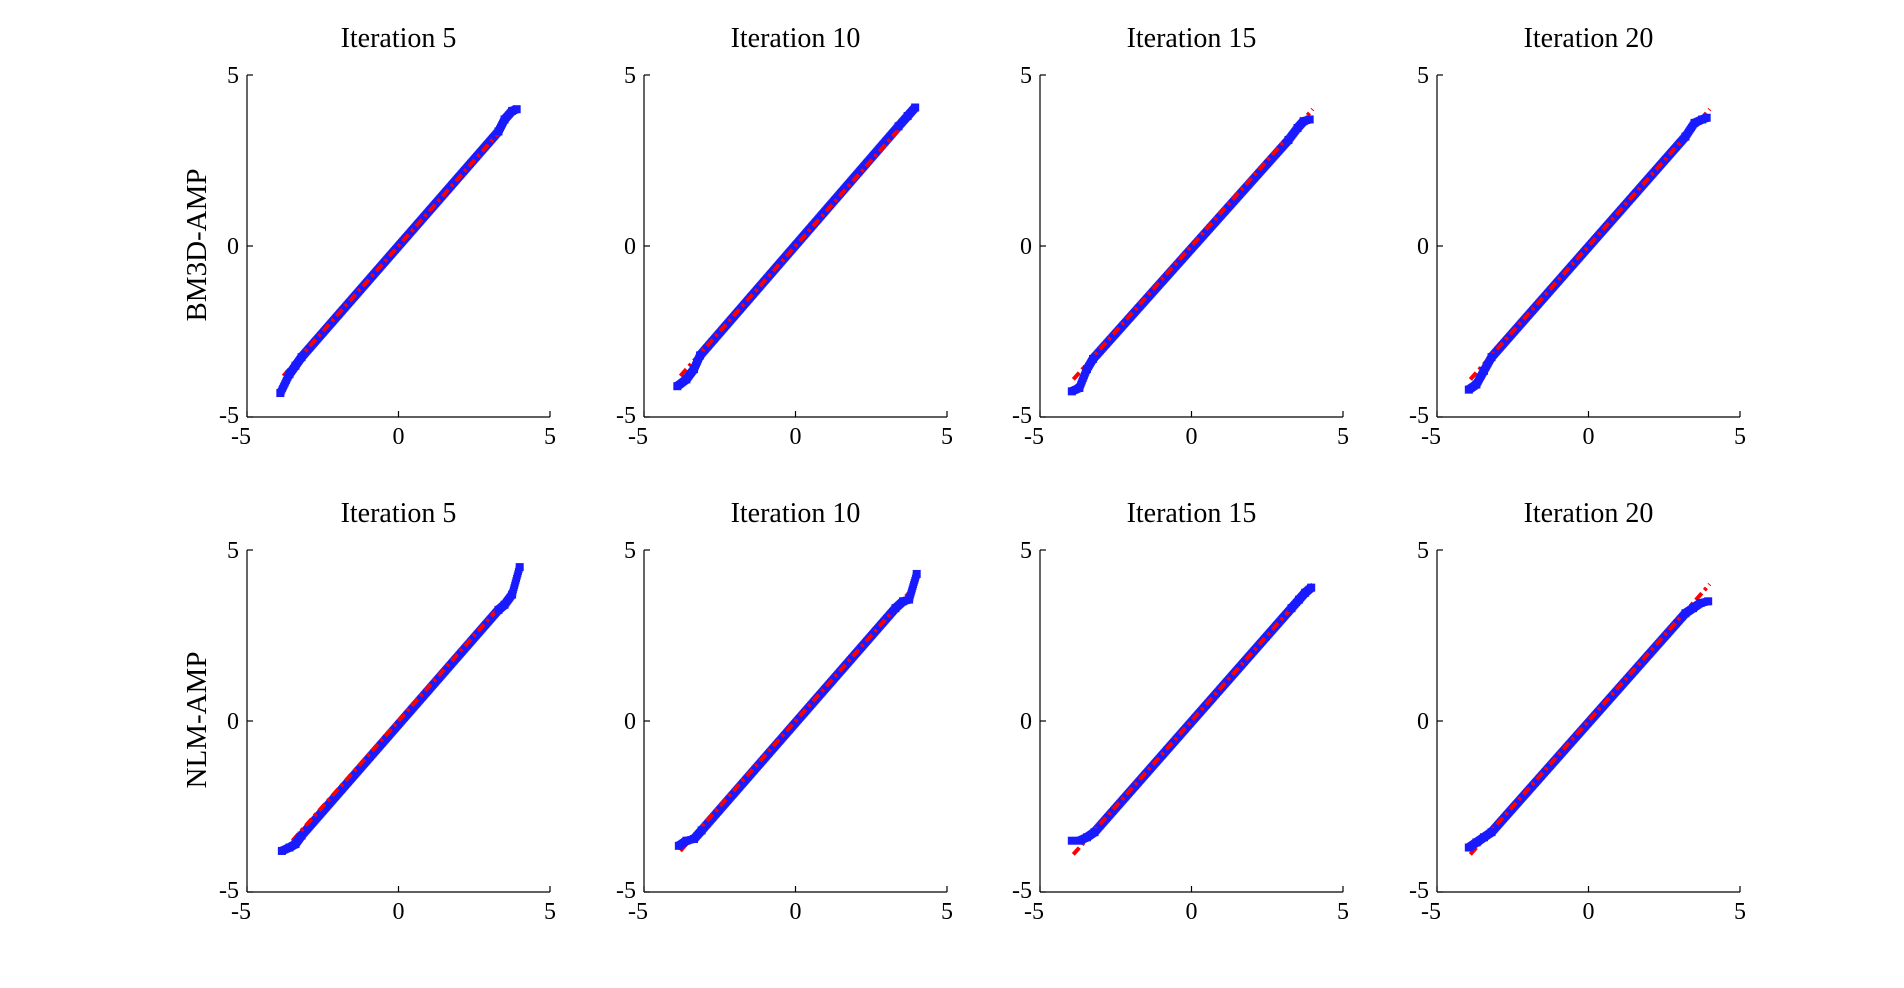  Describe the element at coordinates (947, 912) in the screenshot. I see `panel-2-2-x-tick-label: 5` at that location.